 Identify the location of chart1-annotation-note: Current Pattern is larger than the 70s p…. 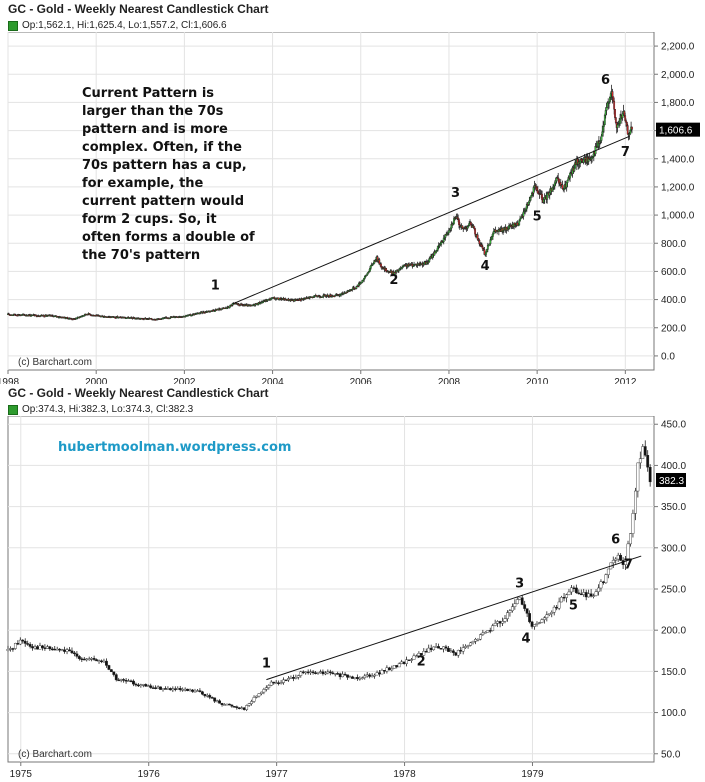
(168, 174).